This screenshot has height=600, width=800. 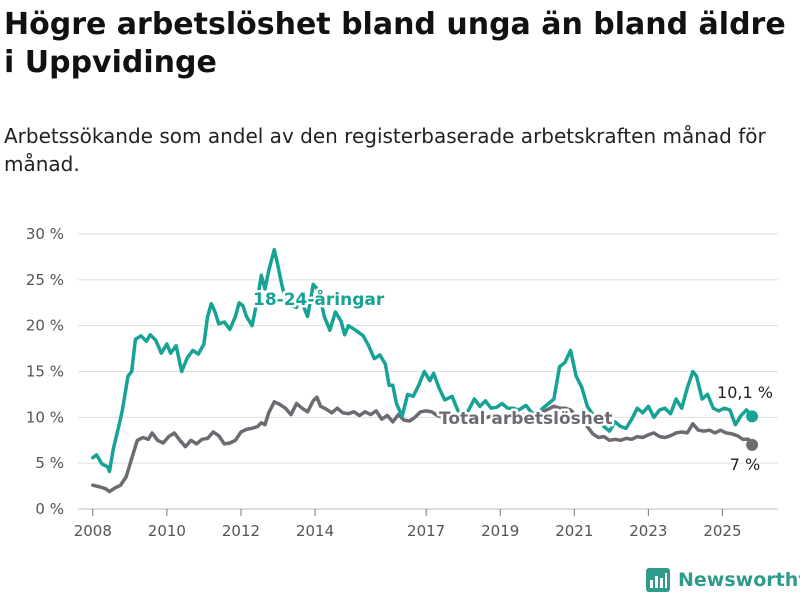 I want to click on end-value-label-total-halo: 7 %, so click(x=745, y=464).